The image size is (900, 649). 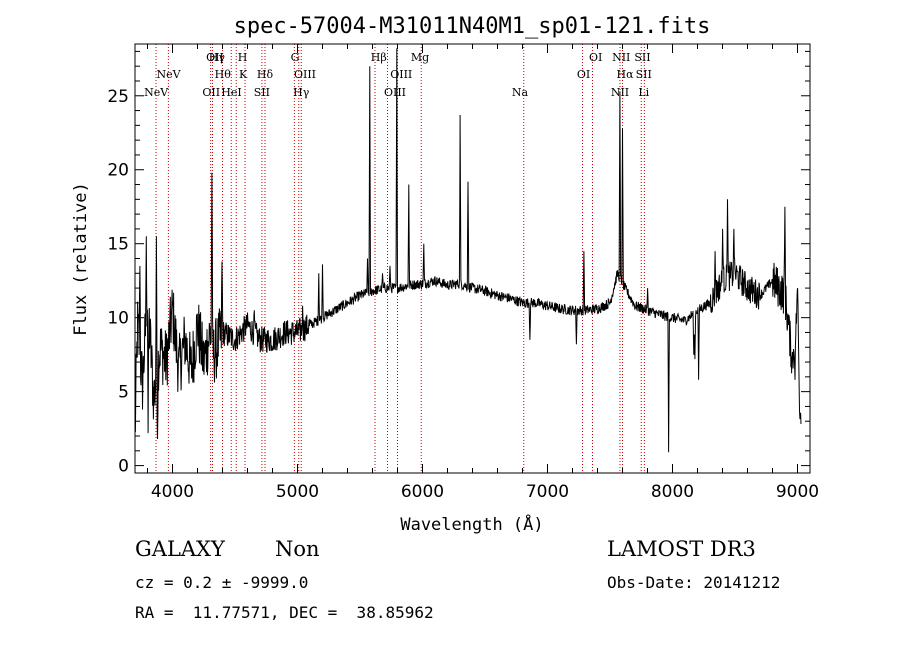 What do you see at coordinates (694, 582) in the screenshot?
I see `obs-date: Obs-Date: 20141212` at bounding box center [694, 582].